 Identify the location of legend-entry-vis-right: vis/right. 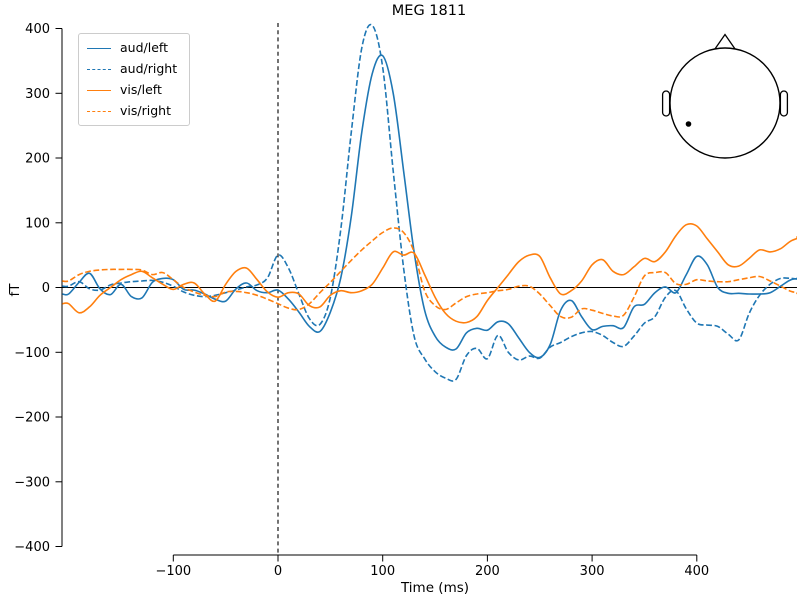
(132, 111).